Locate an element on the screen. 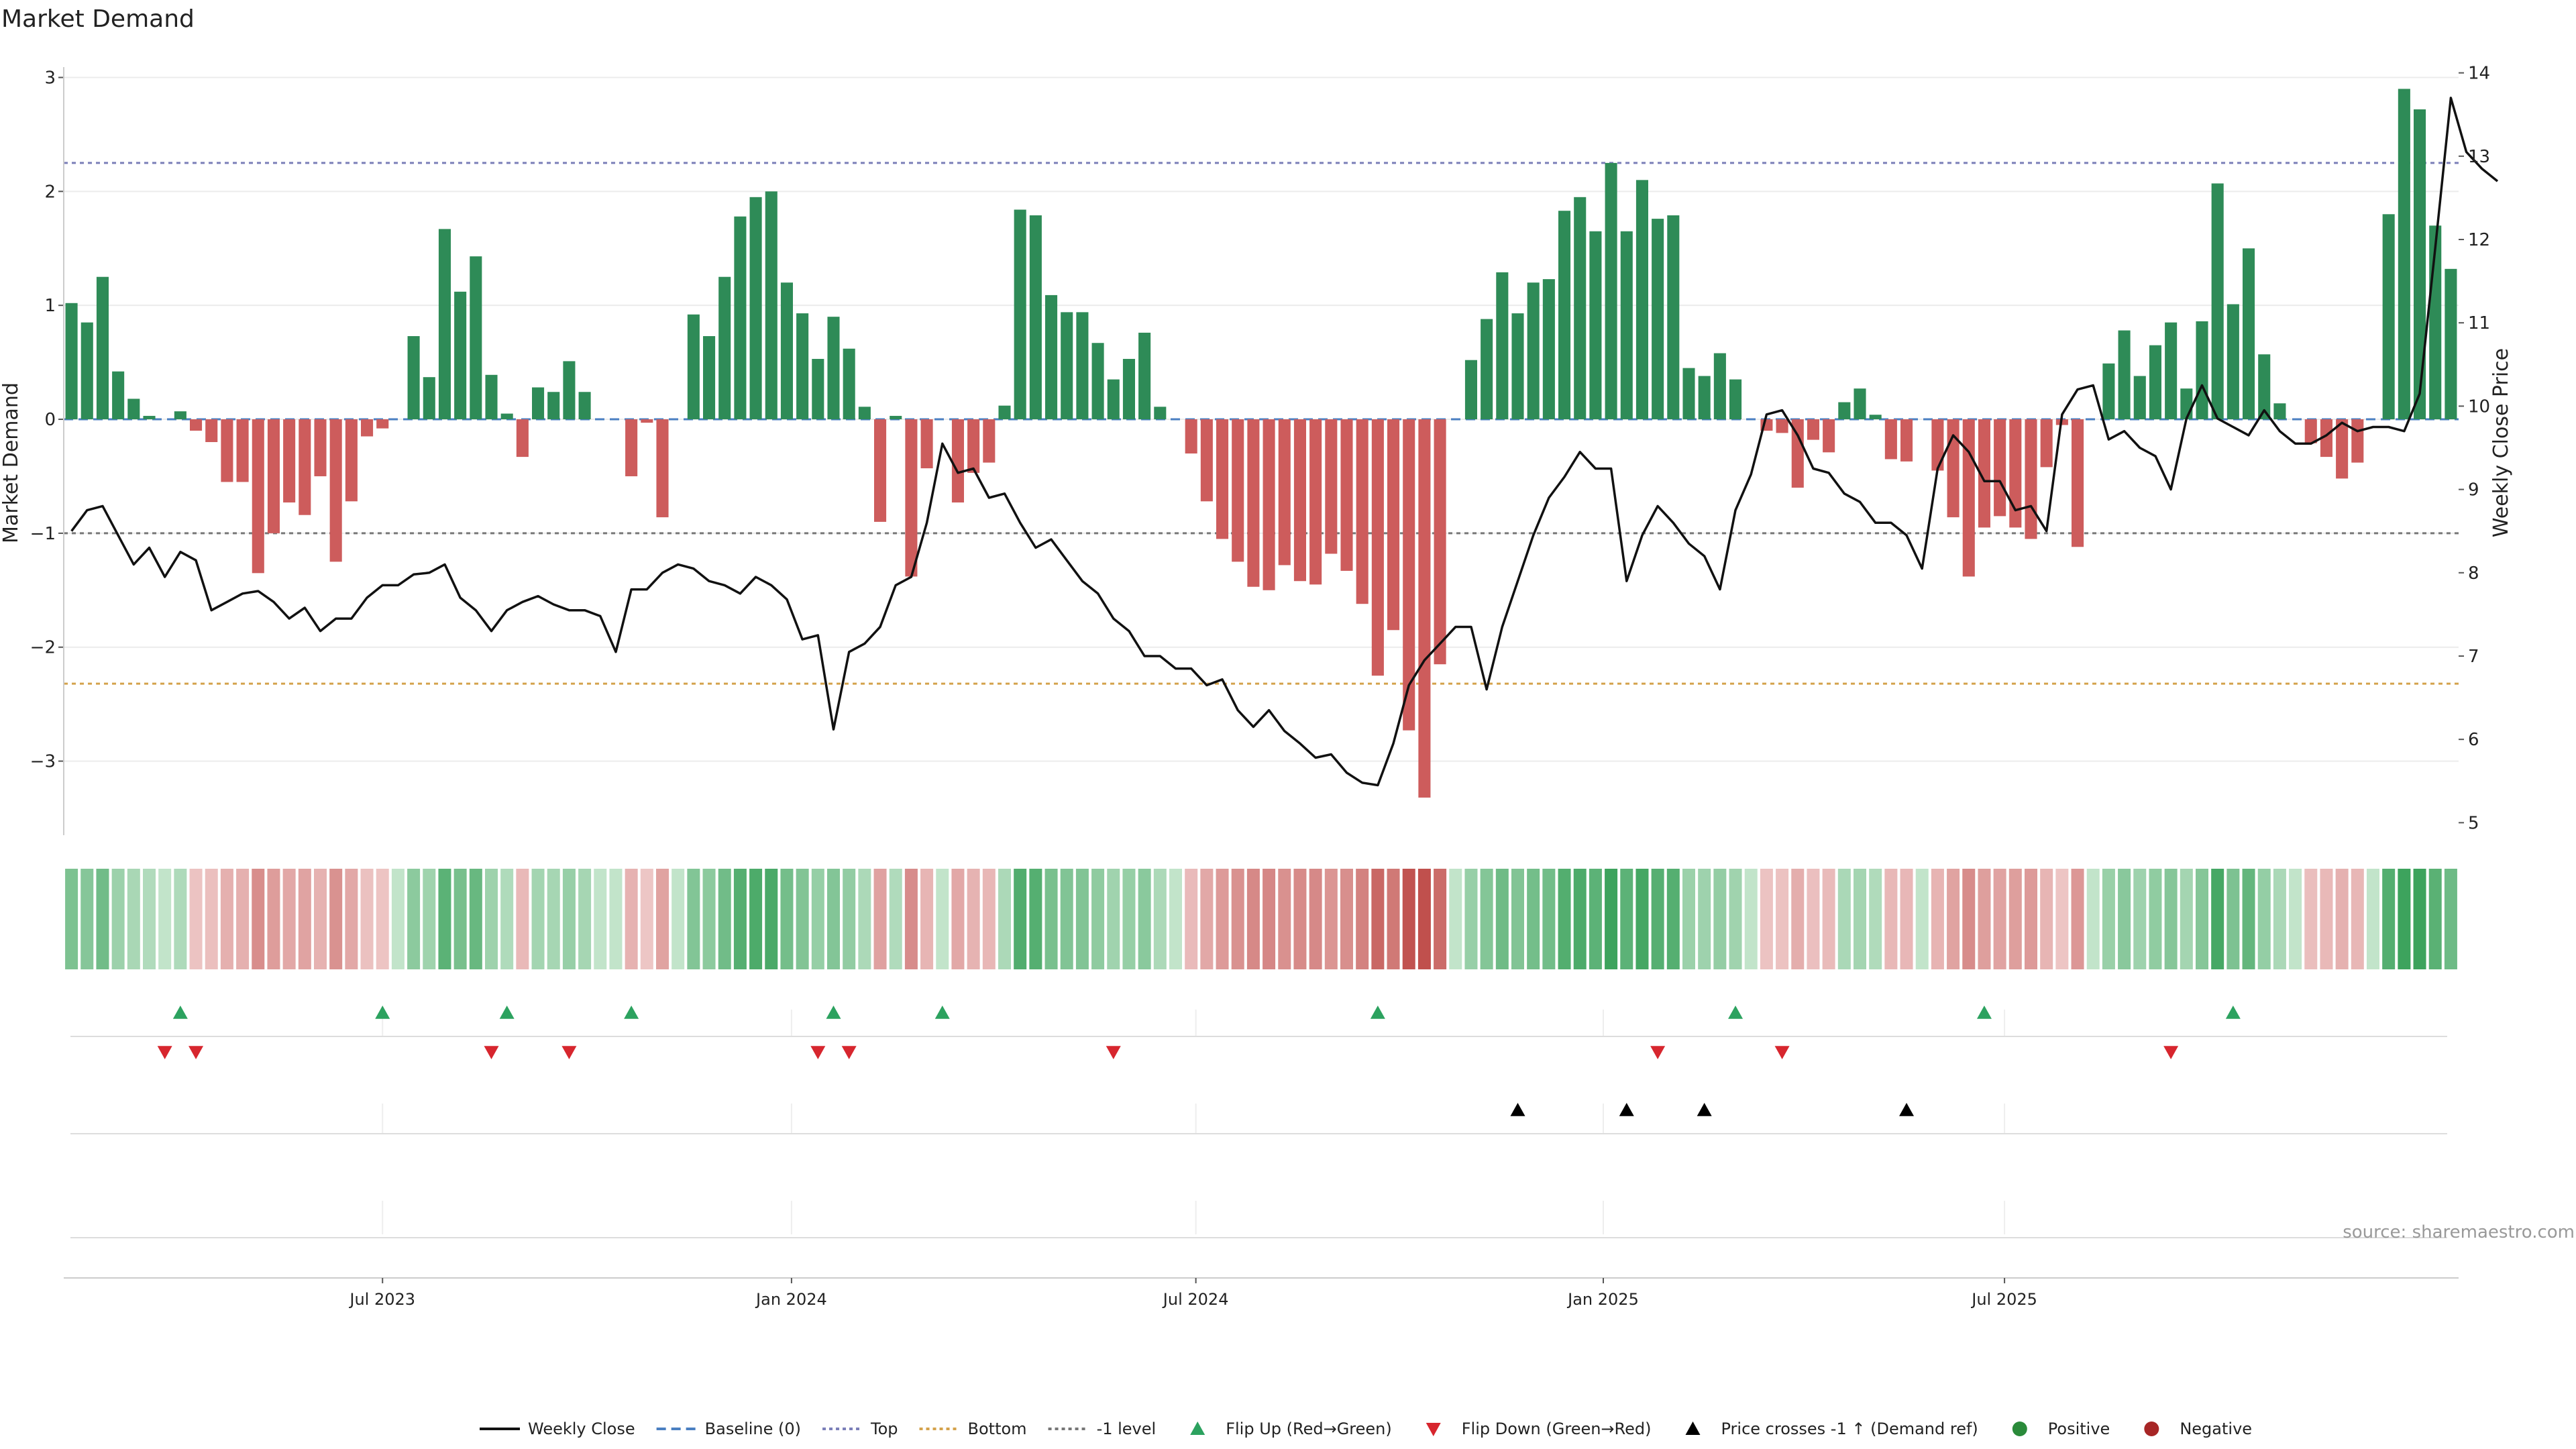  price-cross-marker is located at coordinates (1704, 1109).